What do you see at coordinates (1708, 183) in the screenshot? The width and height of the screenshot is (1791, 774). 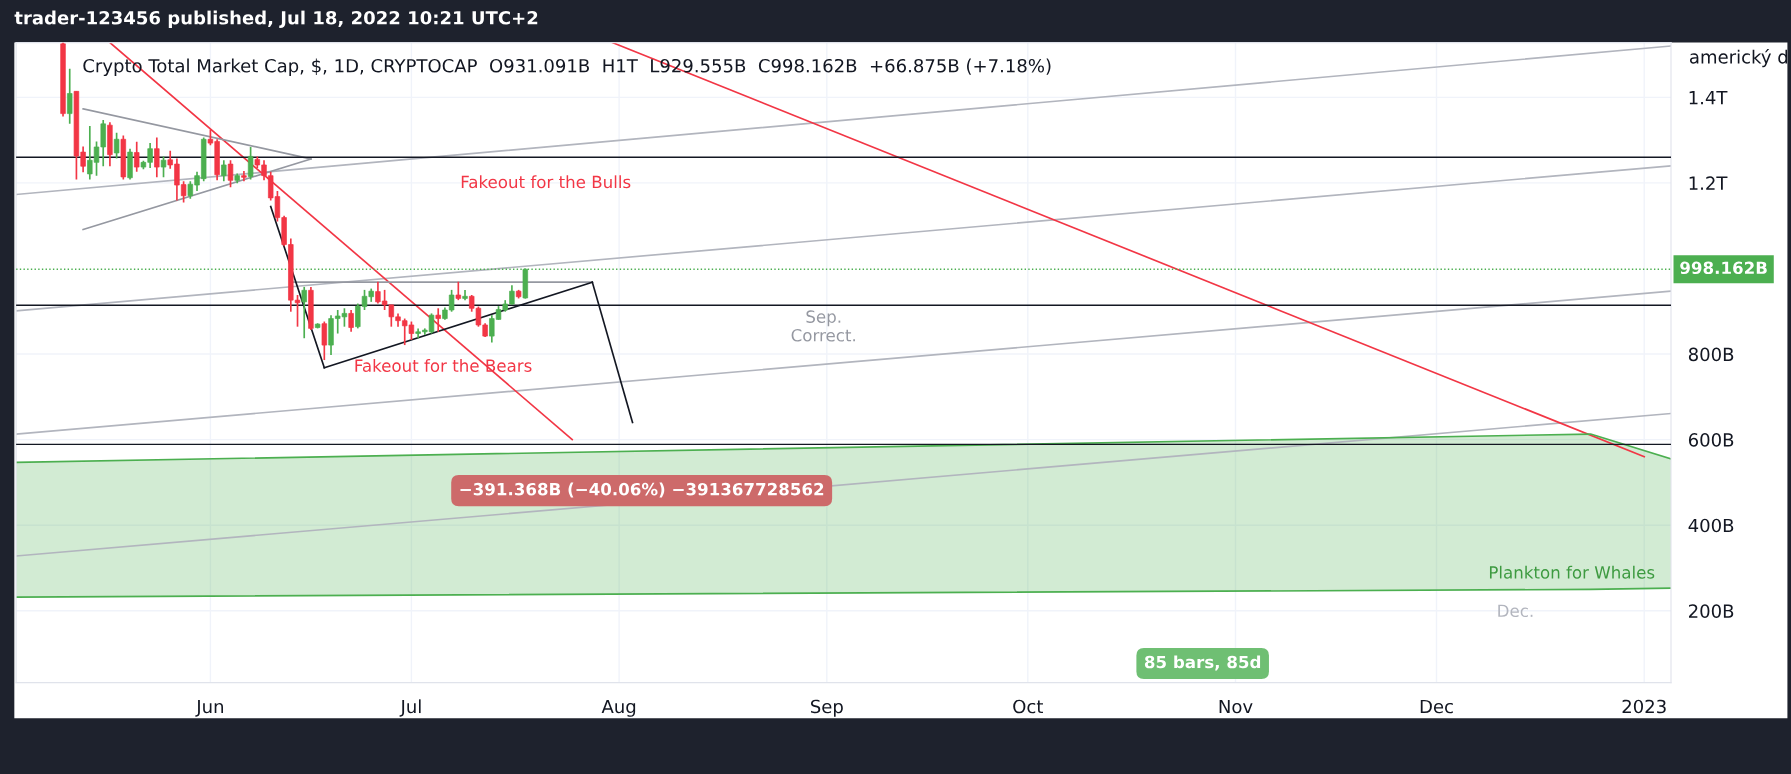 I see `y-tick-label: 1.2T` at bounding box center [1708, 183].